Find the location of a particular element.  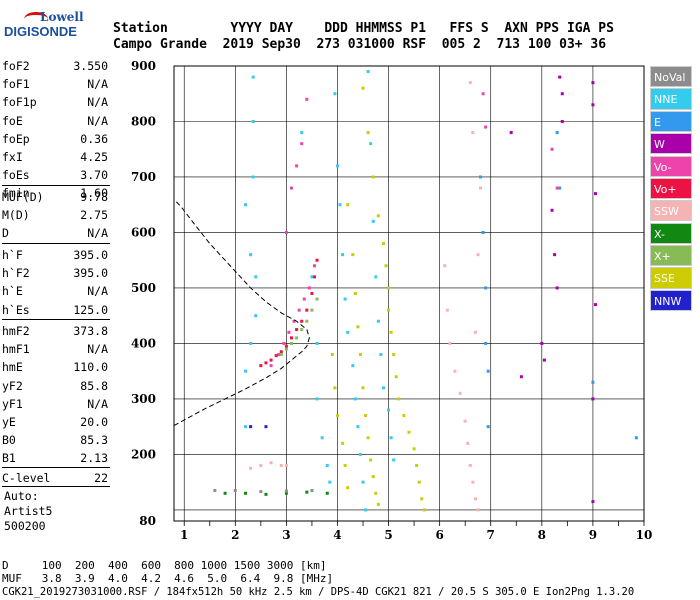

legend-item-sse: SSE is located at coordinates (671, 278).